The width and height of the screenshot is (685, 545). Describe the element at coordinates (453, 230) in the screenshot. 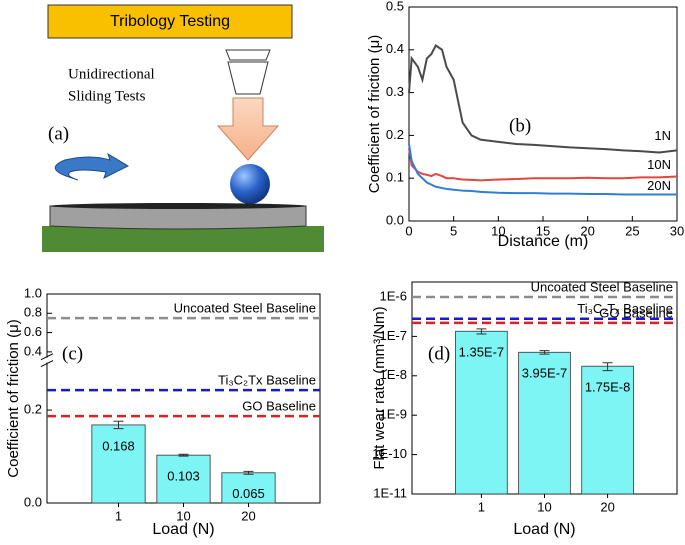

I see `x-tick-label: 5` at that location.